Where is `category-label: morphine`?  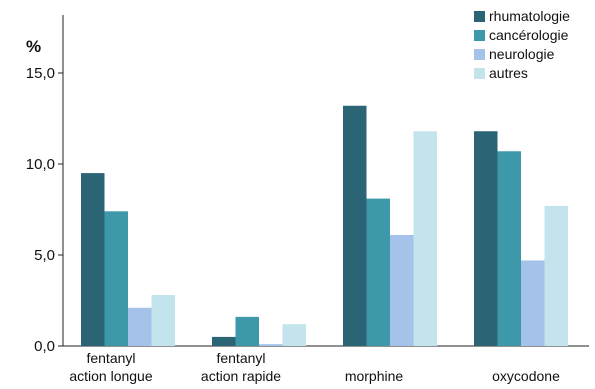
category-label: morphine is located at coordinates (374, 376).